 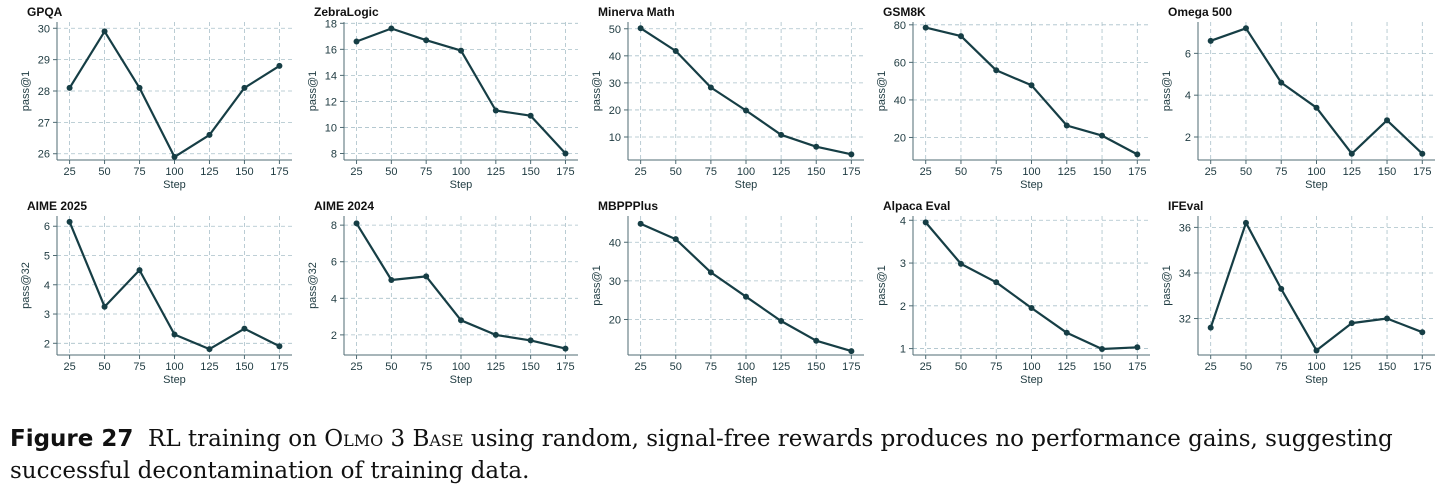 I want to click on y-tick-label: 80, so click(x=900, y=26).